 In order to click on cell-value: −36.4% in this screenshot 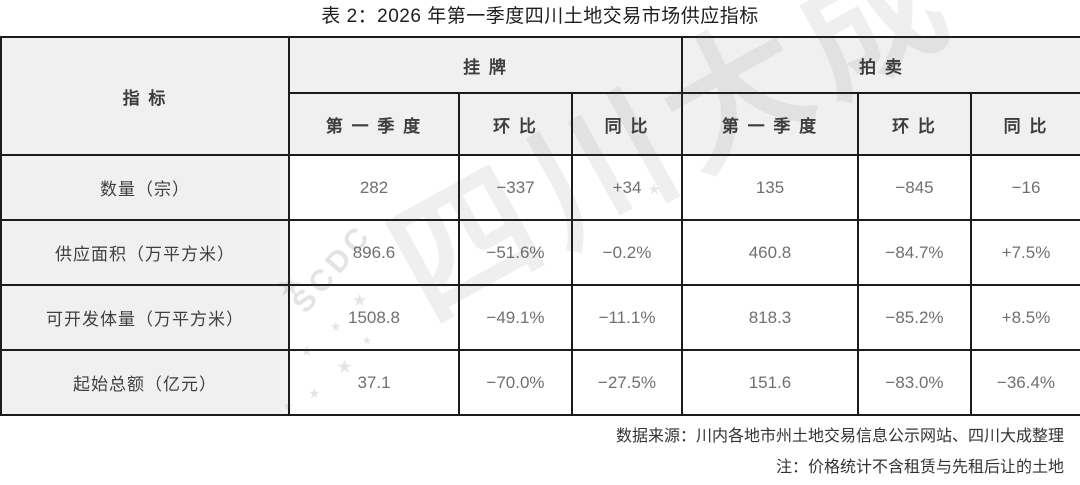, I will do `click(1025, 382)`.